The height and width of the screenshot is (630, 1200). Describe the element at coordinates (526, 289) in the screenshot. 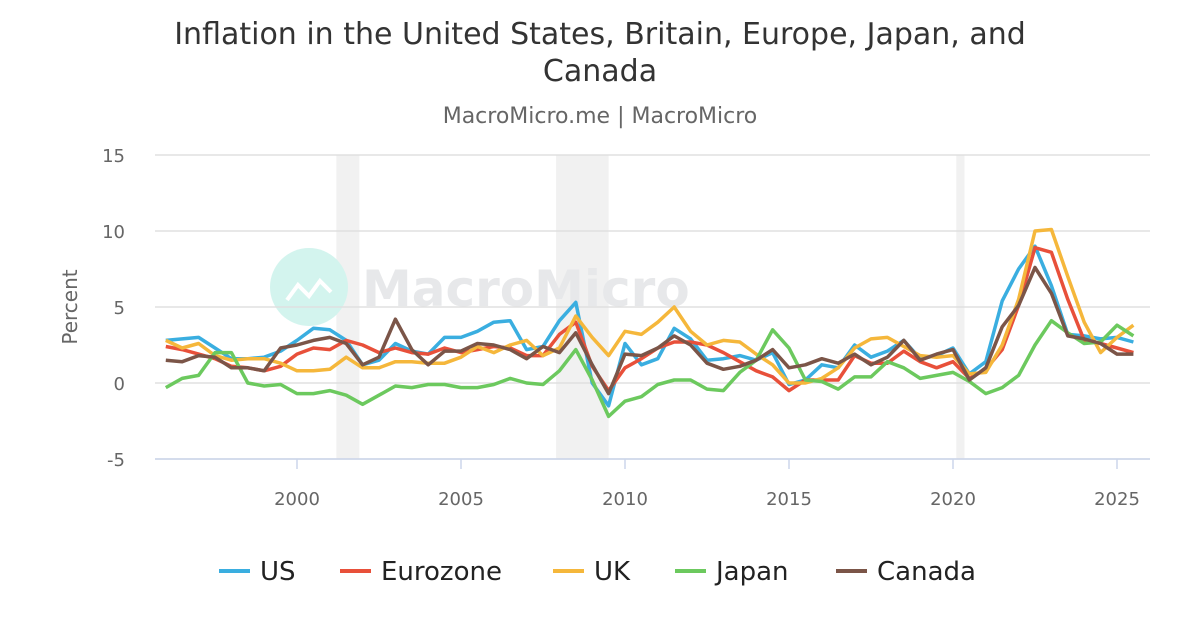

I see `watermark-text: MacroMicro` at that location.